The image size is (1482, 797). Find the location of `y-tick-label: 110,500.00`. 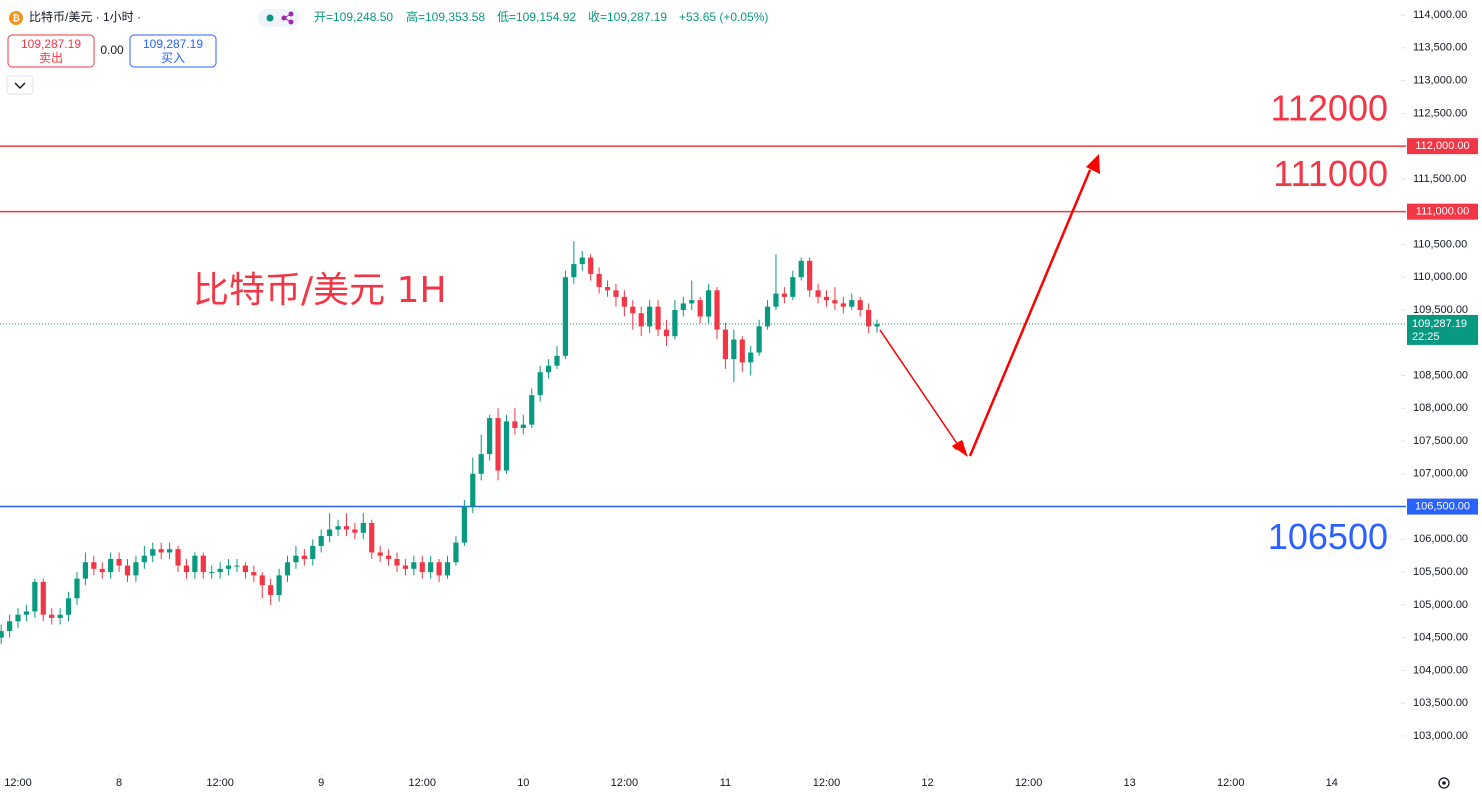

y-tick-label: 110,500.00 is located at coordinates (1440, 244).